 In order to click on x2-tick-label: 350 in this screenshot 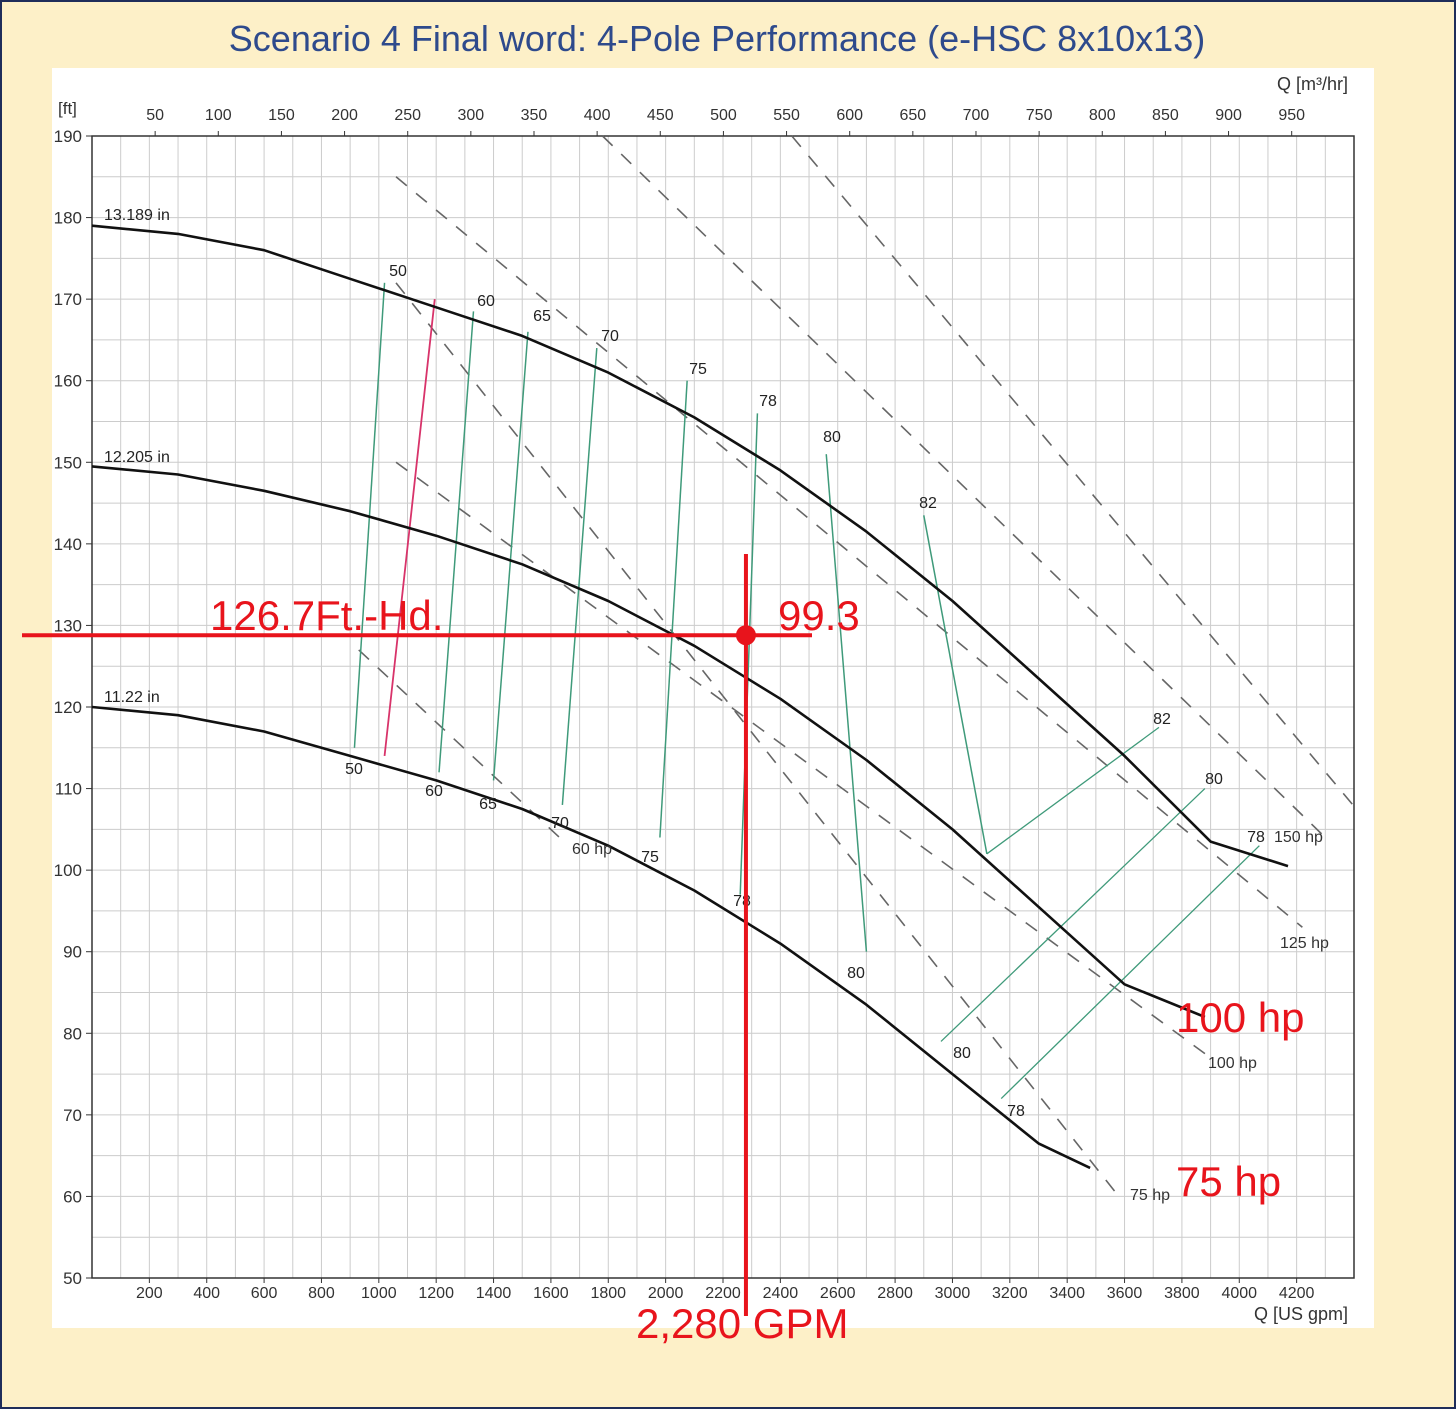, I will do `click(534, 115)`.